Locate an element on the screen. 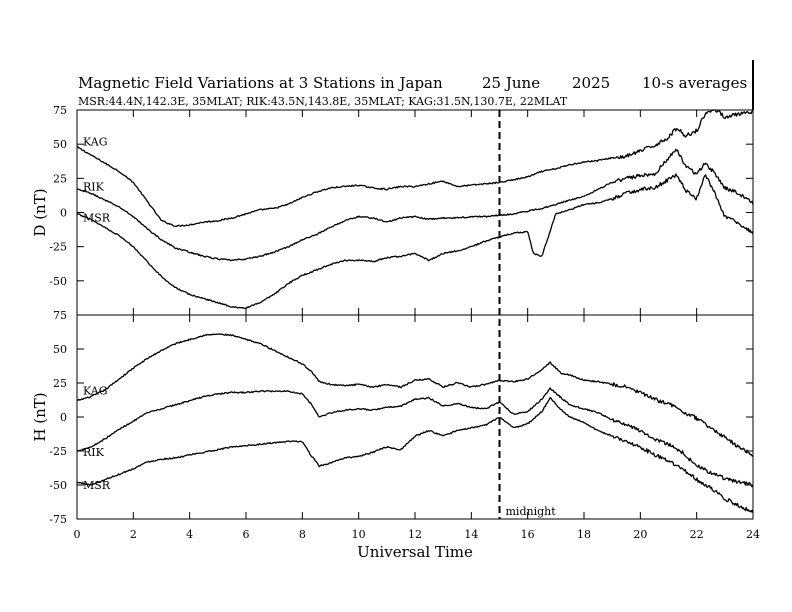  x-tick-label: 24 is located at coordinates (753, 534).